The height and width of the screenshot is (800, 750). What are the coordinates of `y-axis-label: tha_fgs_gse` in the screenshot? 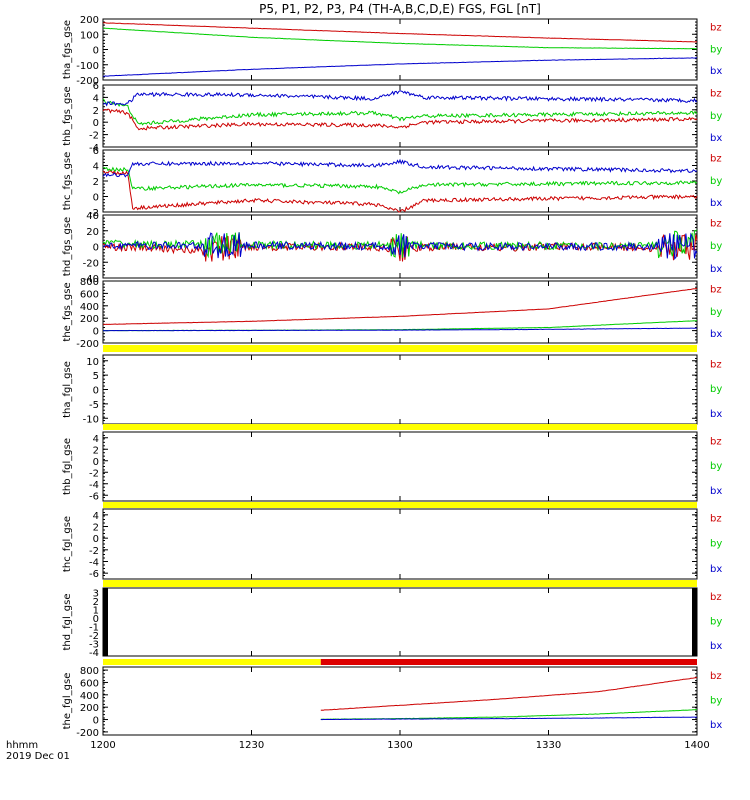 It's located at (67, 49).